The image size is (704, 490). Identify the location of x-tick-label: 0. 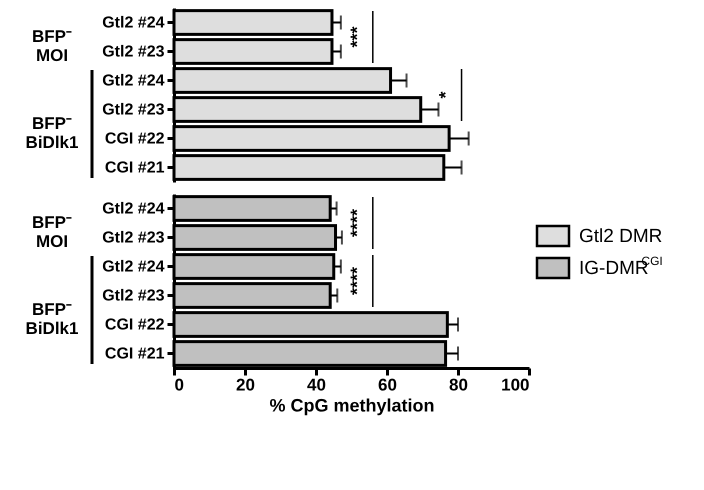
(179, 385).